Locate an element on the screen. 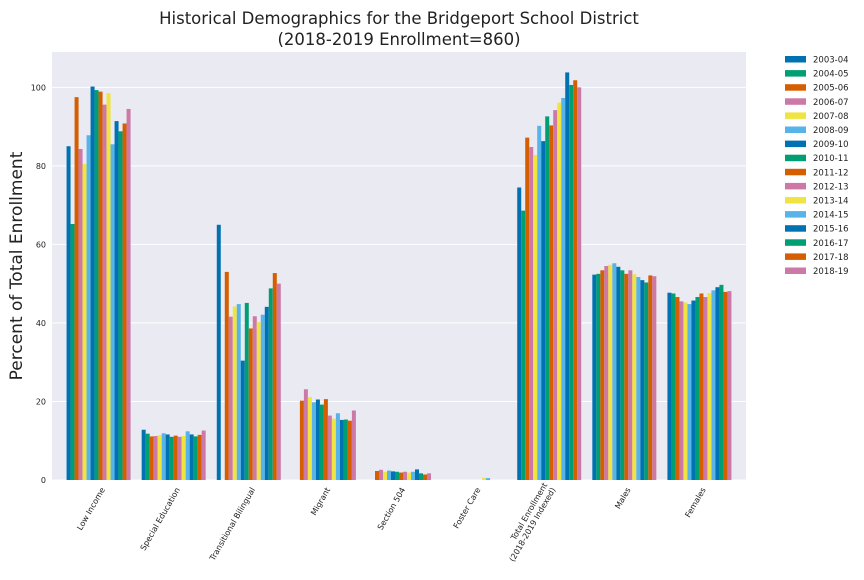 The width and height of the screenshot is (864, 580). x-tick-label: Low Income is located at coordinates (91, 509).